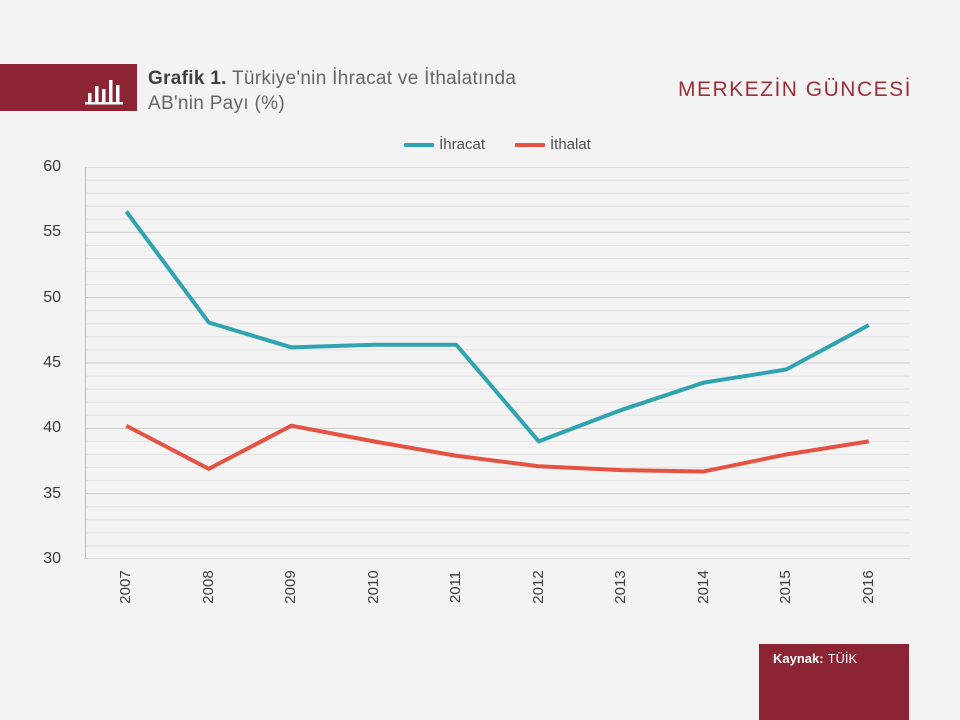 The height and width of the screenshot is (720, 960). What do you see at coordinates (497, 448) in the screenshot?
I see `series-line-i̇thalat` at bounding box center [497, 448].